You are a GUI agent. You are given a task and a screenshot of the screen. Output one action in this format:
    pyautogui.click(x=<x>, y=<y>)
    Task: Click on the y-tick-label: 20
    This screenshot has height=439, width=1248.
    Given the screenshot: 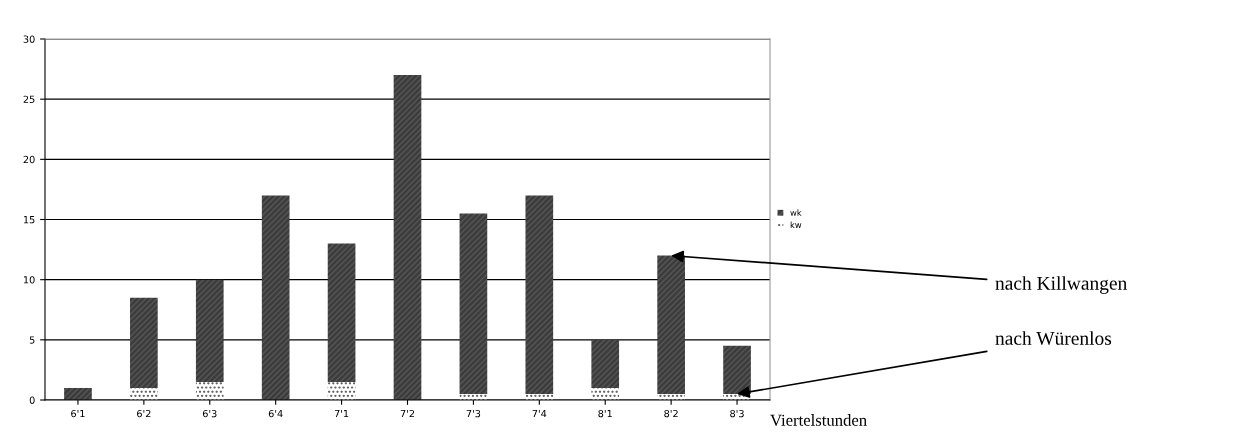 What is the action you would take?
    pyautogui.click(x=29, y=159)
    